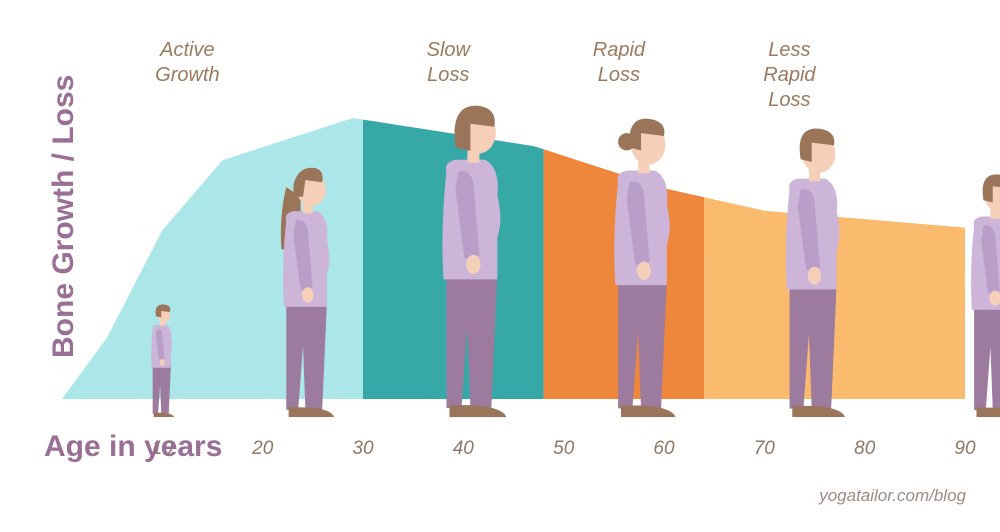 The image size is (1000, 532). I want to click on x-tick-label: 60, so click(664, 448).